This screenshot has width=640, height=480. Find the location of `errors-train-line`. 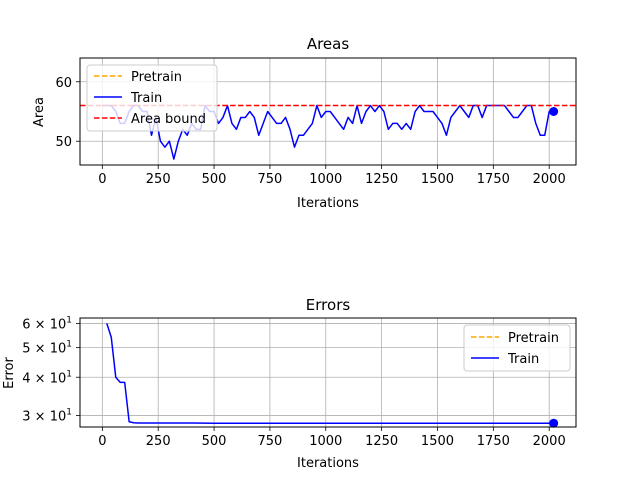

errors-train-line is located at coordinates (330, 373).